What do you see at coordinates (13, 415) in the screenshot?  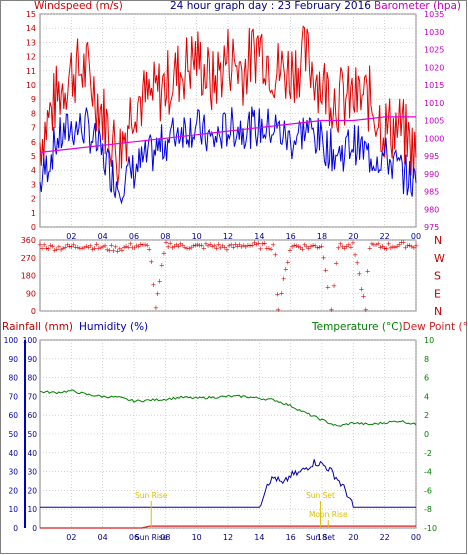 I see `rain-tick-label: 60` at bounding box center [13, 415].